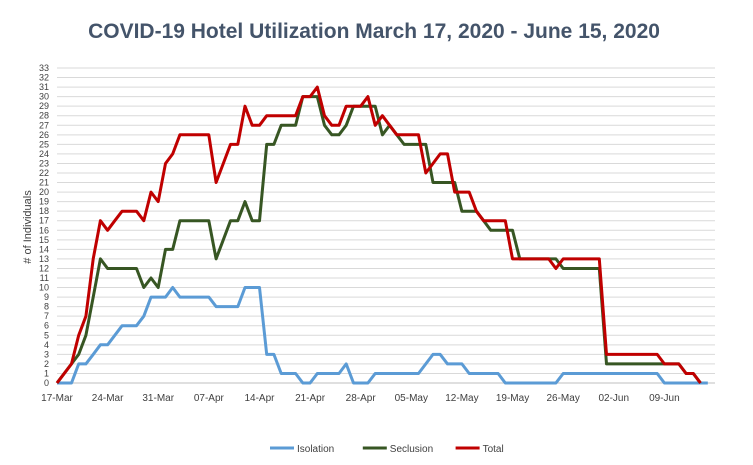  Describe the element at coordinates (44, 192) in the screenshot. I see `y-tick-label: 20` at that location.